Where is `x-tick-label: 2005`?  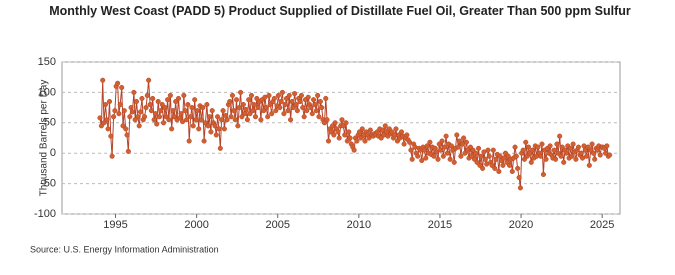 x-tick-label: 2005 is located at coordinates (277, 225).